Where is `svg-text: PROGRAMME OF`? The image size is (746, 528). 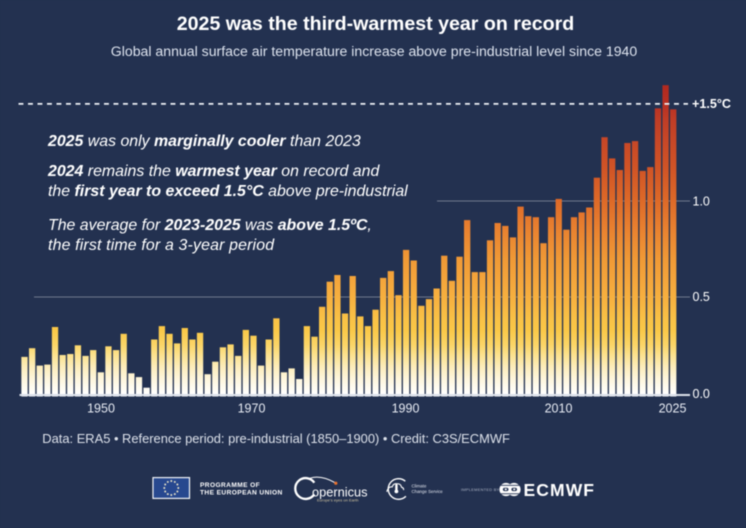 svg-text: PROGRAMME OF is located at coordinates (230, 485).